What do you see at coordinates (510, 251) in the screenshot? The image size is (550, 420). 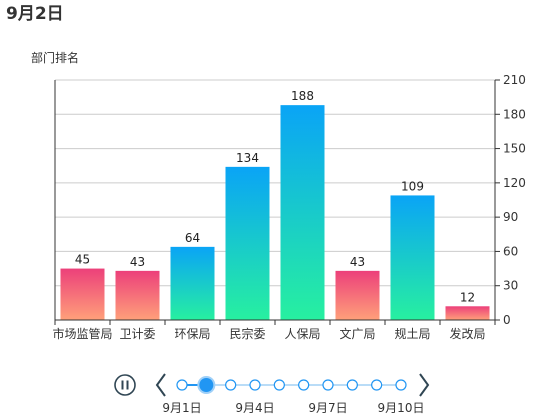 I see `y-tick-label: 60` at bounding box center [510, 251].